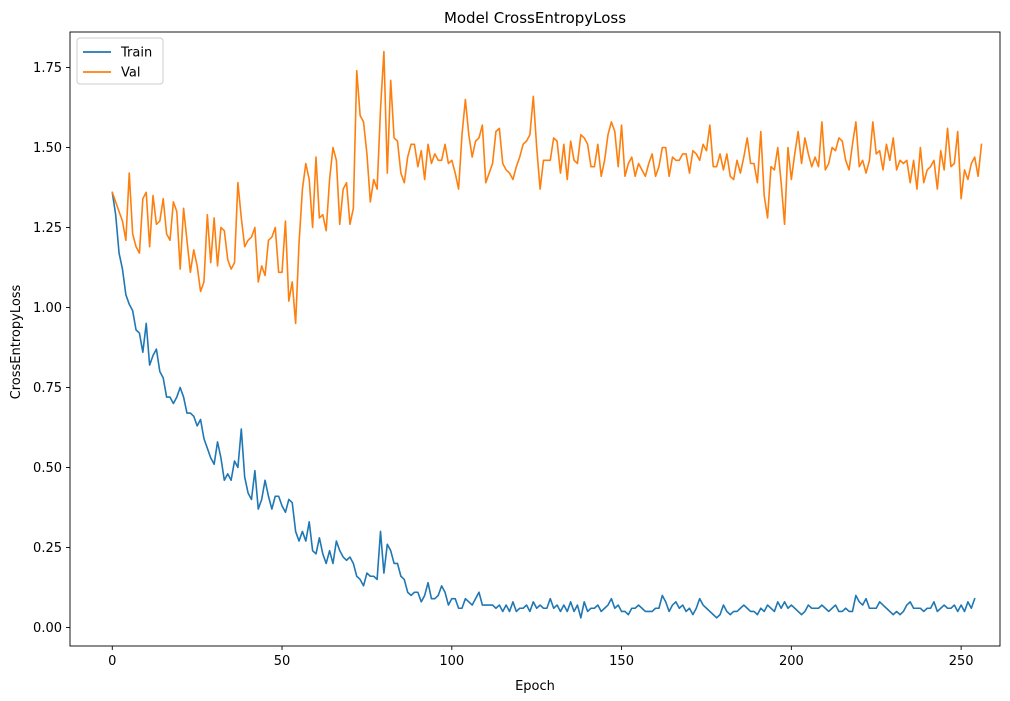  Describe the element at coordinates (535, 18) in the screenshot. I see `chart-title: Model CrossEntropyLoss` at that location.